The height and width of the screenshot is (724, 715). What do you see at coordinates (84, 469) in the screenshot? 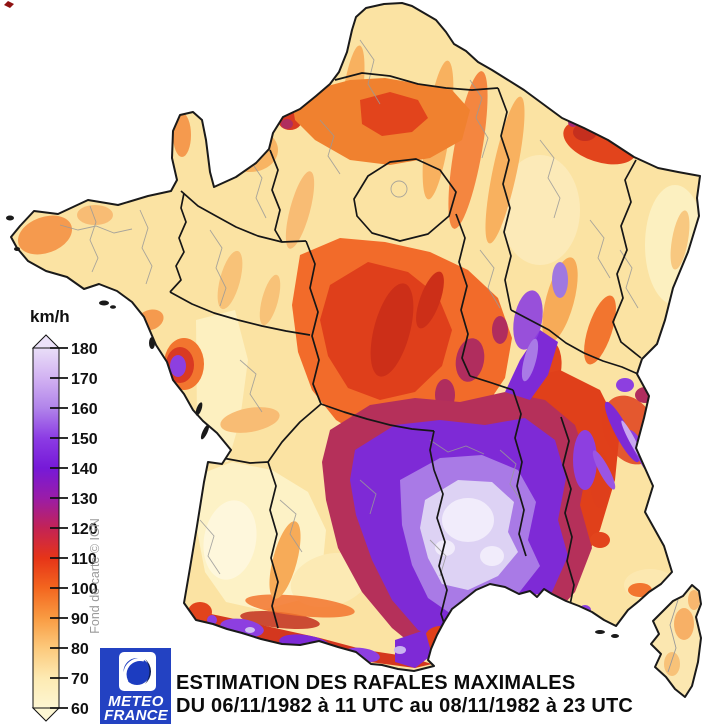
I see `legend-tick-label: 140` at bounding box center [84, 469].